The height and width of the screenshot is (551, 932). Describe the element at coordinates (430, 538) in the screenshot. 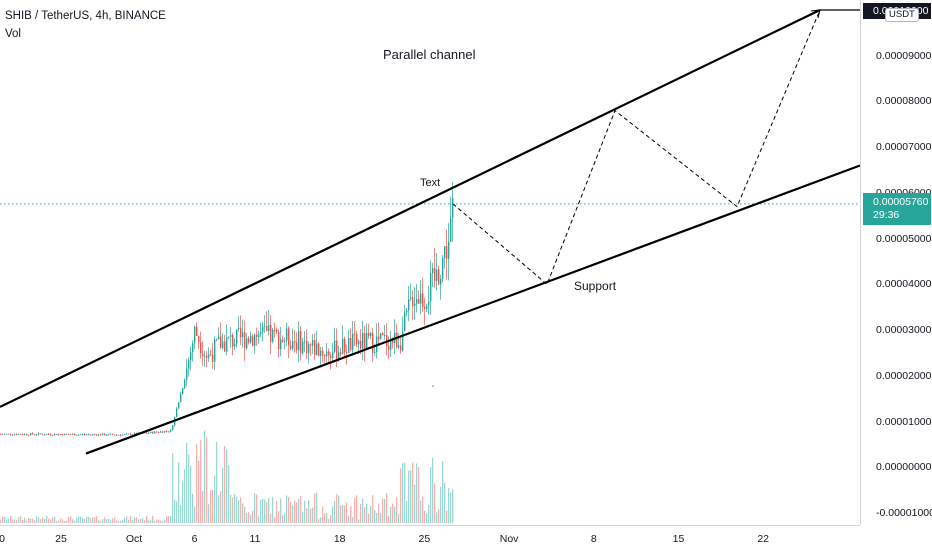

I see `time-axis: 0 25 Oct 6 11 18 25 Nov 8 15 22` at that location.